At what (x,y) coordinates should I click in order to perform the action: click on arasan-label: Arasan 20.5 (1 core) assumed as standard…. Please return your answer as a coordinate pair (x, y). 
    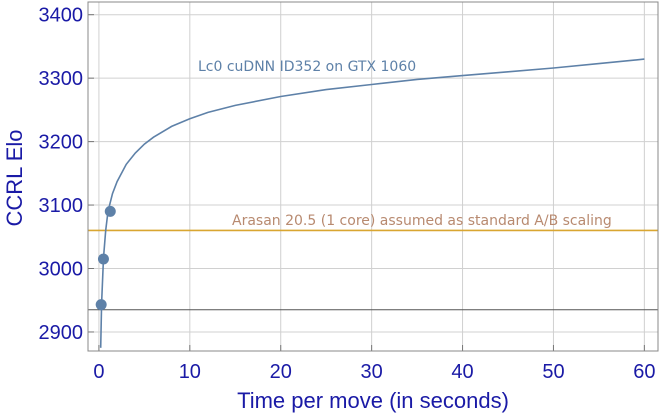
    Looking at the image, I should click on (422, 221).